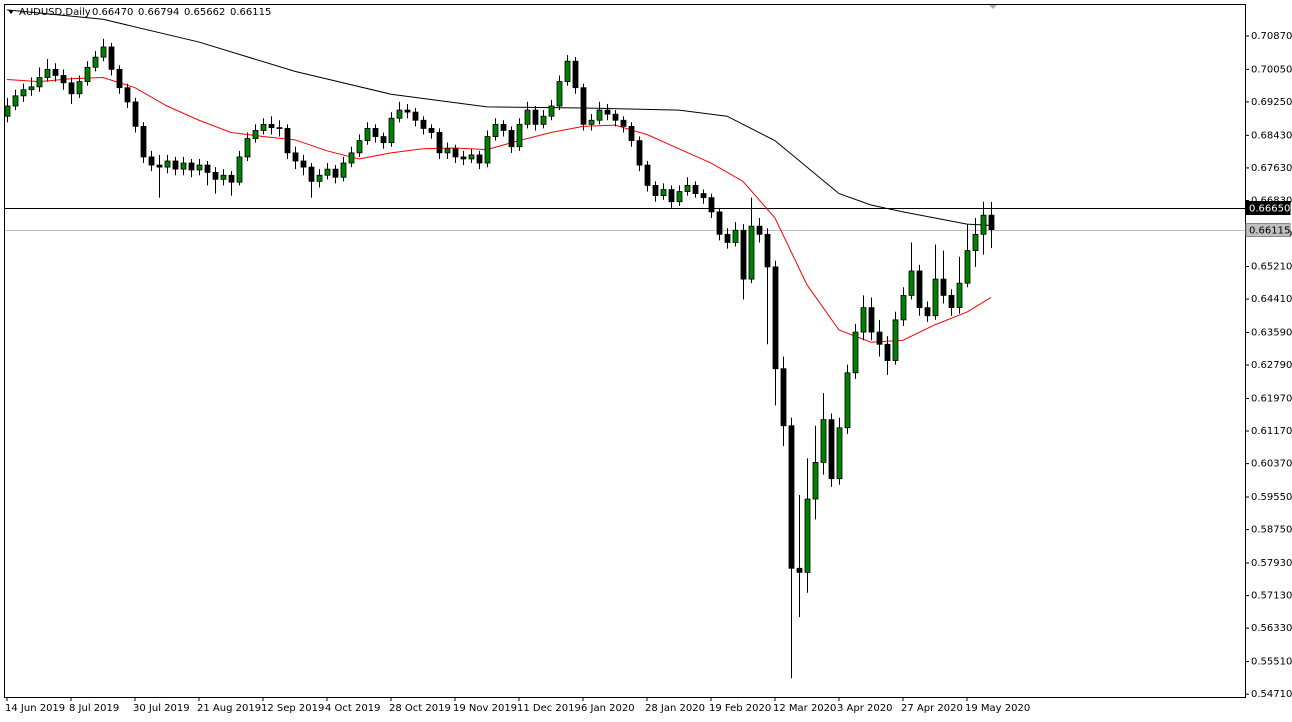 The width and height of the screenshot is (1292, 722). I want to click on y-tick-label: 0.64410, so click(1271, 299).